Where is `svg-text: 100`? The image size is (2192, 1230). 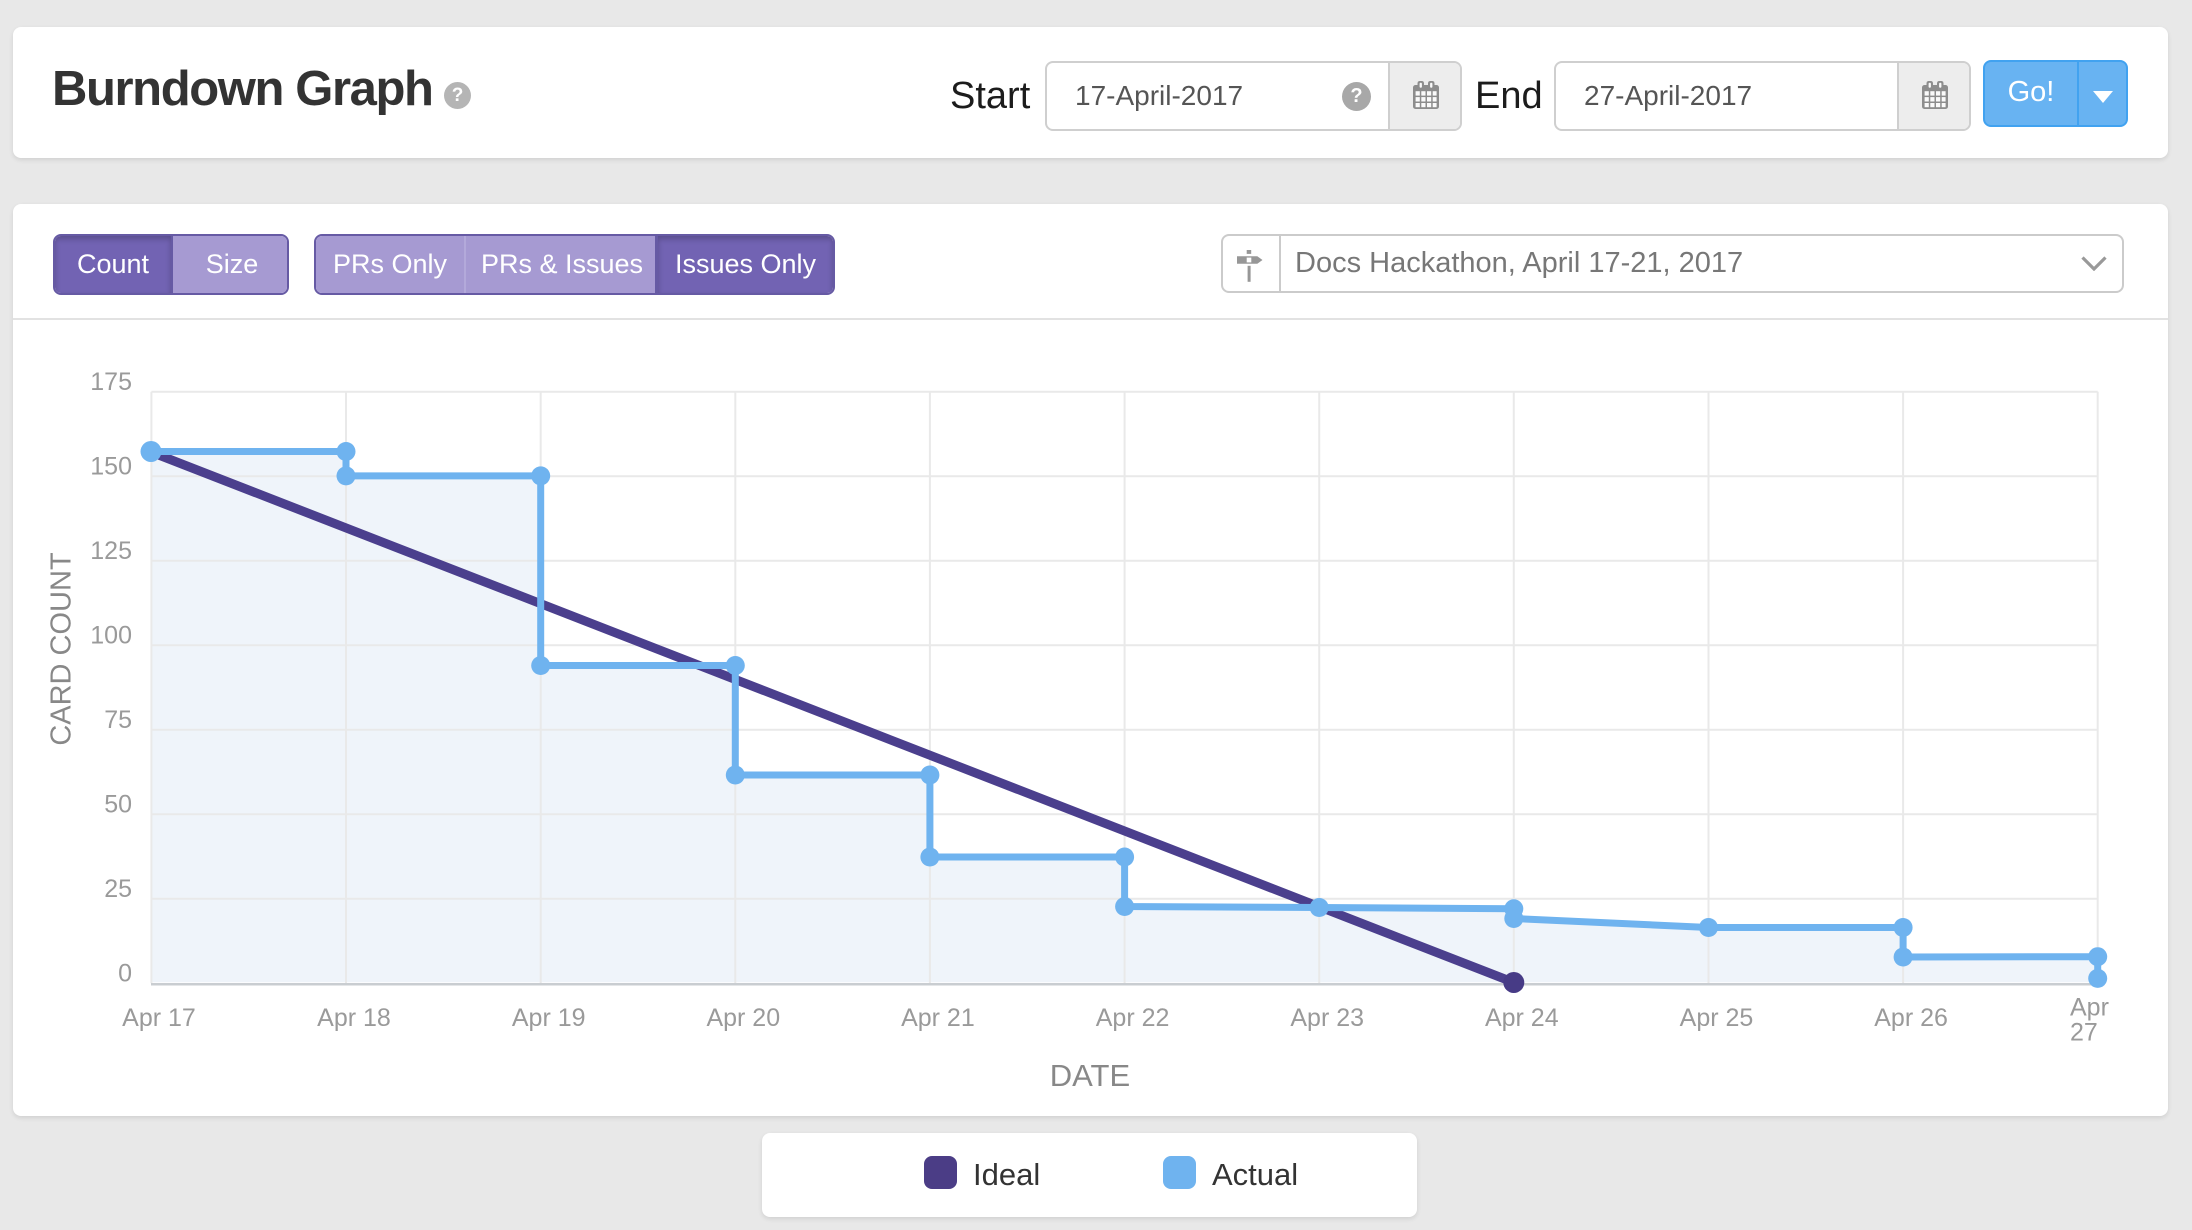 svg-text: 100 is located at coordinates (111, 635).